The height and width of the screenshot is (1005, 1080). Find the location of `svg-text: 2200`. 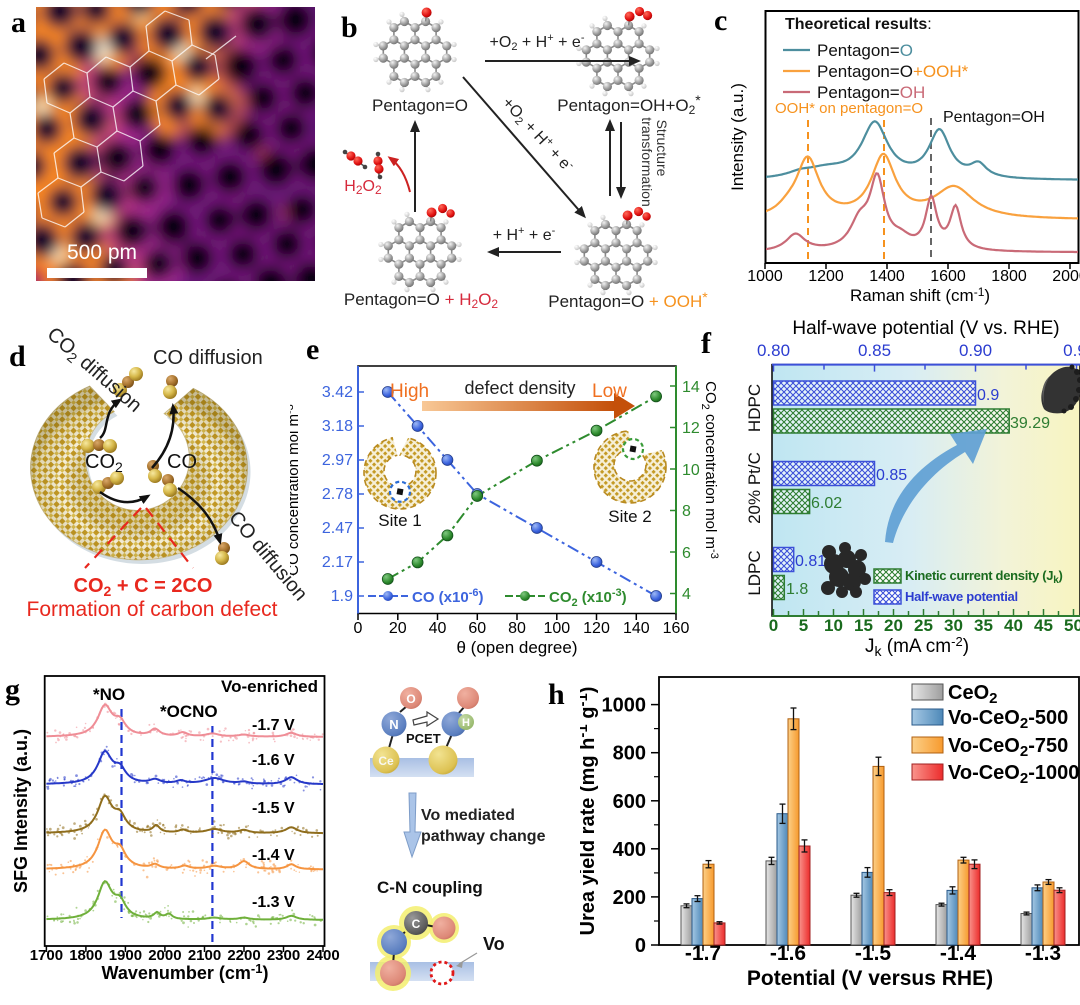

svg-text: 2200 is located at coordinates (243, 955).